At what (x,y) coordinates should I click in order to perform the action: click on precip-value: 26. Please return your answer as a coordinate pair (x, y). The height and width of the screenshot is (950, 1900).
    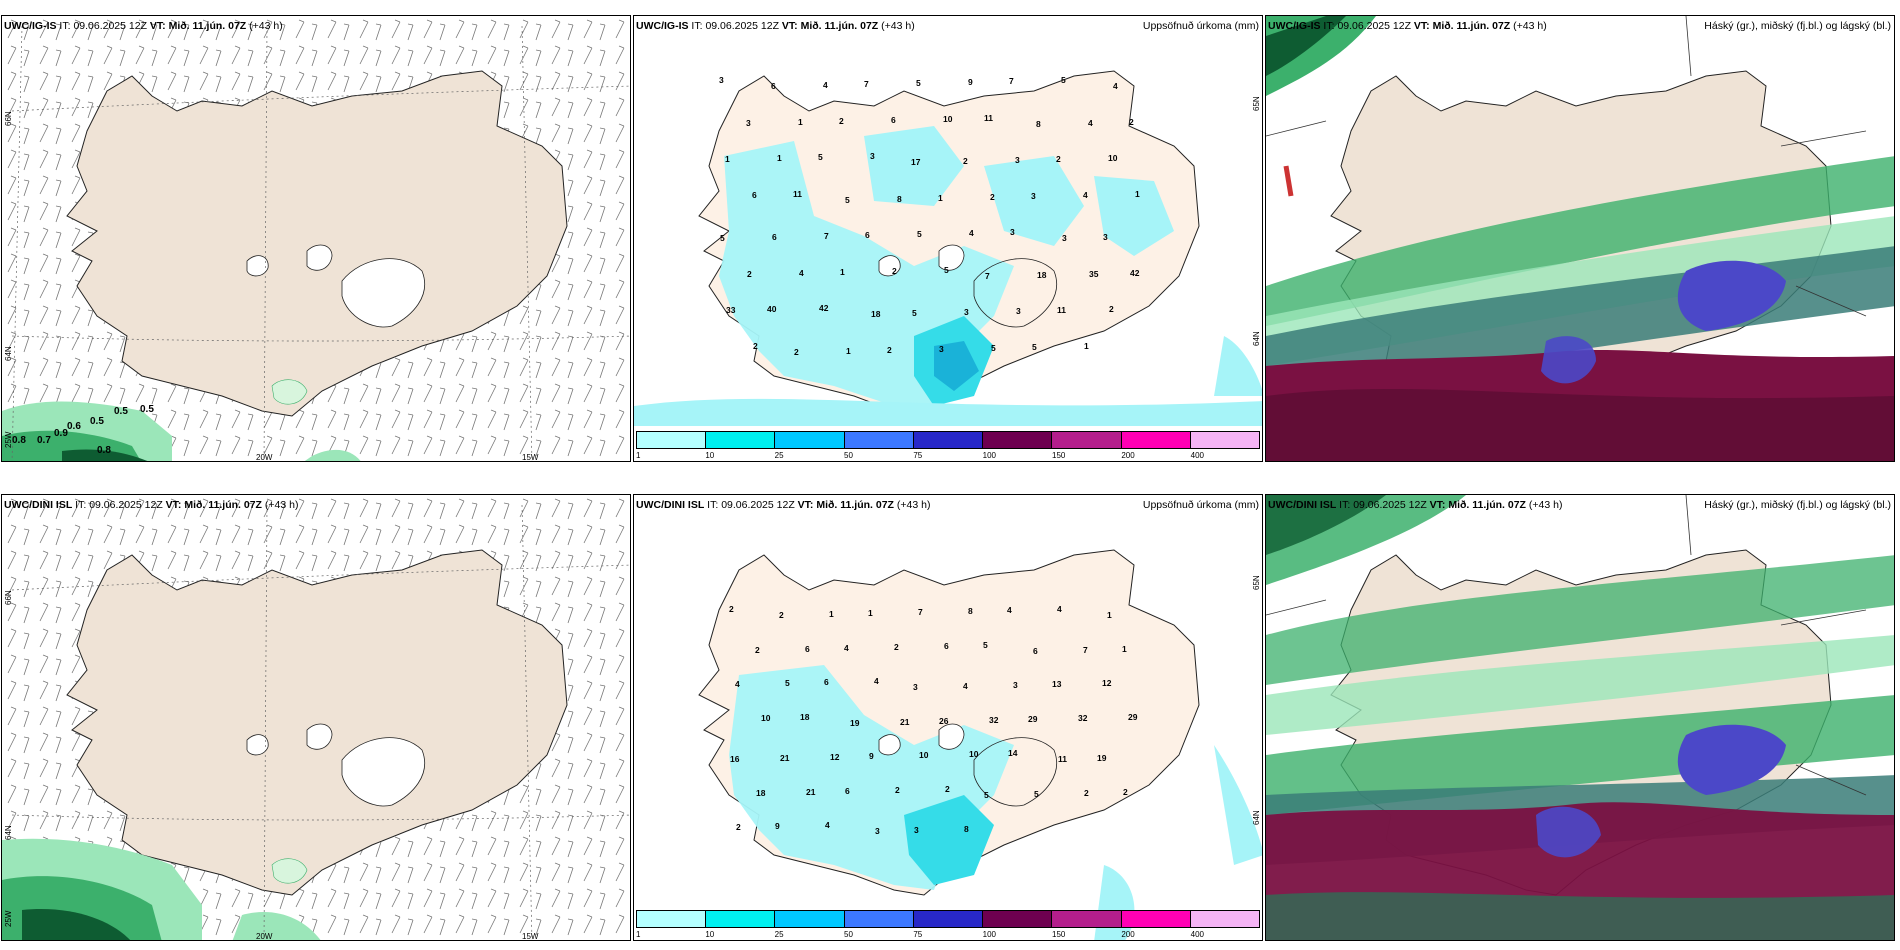
    Looking at the image, I should click on (944, 721).